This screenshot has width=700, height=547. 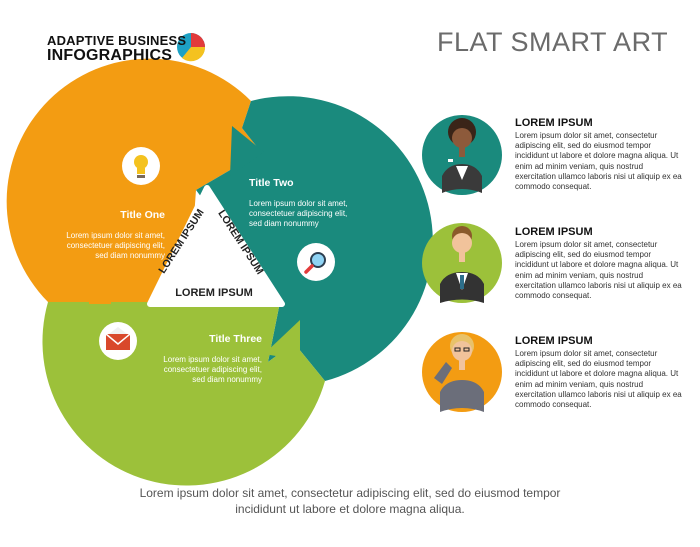 I want to click on arrow-to-two, so click(x=247, y=151).